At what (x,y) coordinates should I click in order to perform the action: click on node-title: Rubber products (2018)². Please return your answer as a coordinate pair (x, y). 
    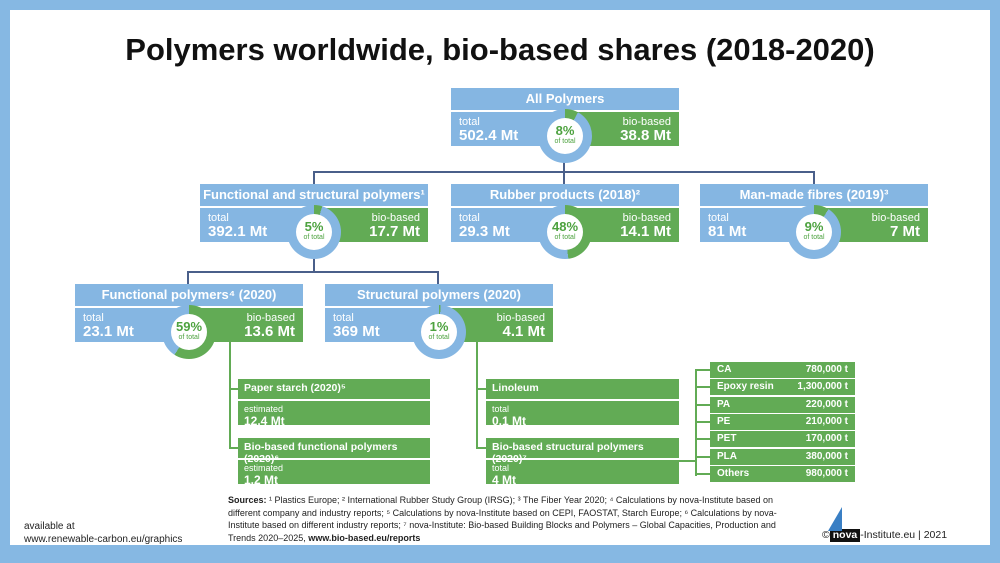
    Looking at the image, I should click on (565, 195).